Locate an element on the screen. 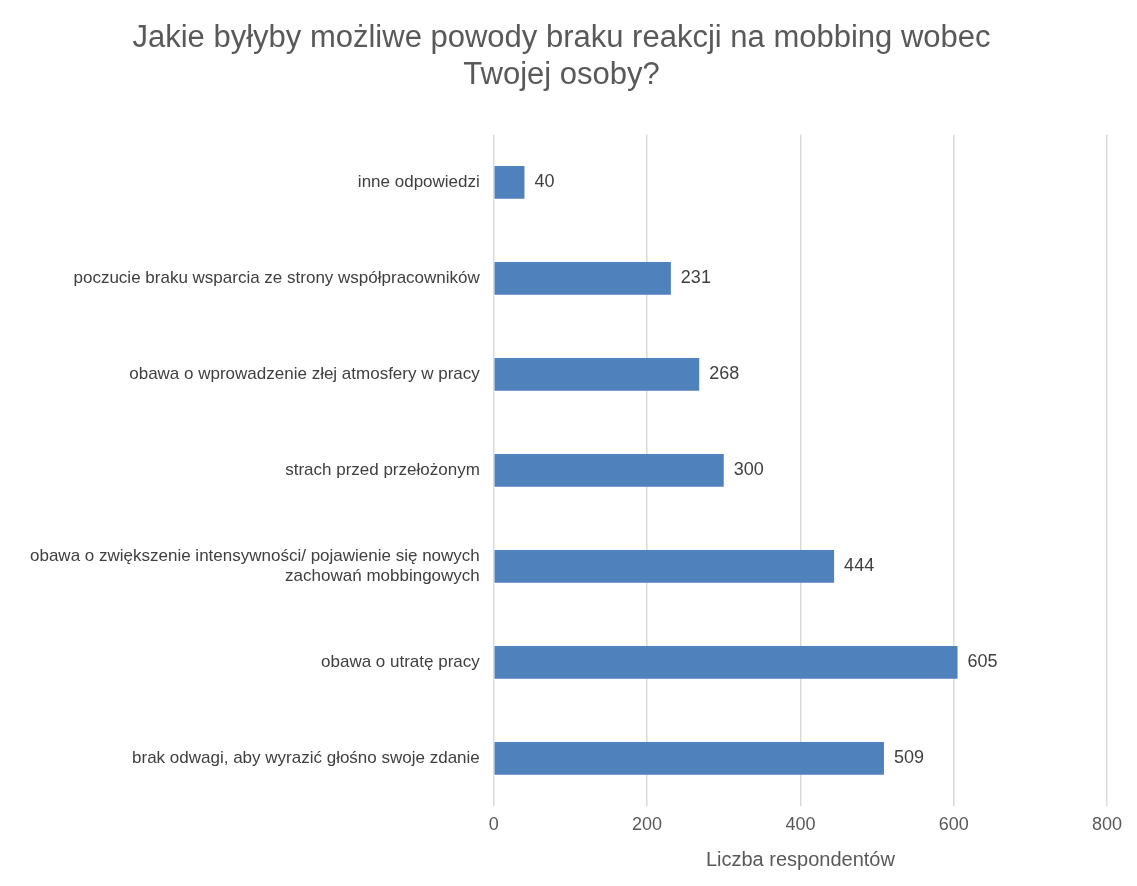 The image size is (1137, 886). x-tick-label: 800 is located at coordinates (1107, 824).